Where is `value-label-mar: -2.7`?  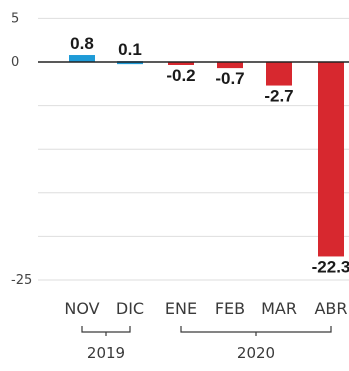 value-label-mar: -2.7 is located at coordinates (278, 96).